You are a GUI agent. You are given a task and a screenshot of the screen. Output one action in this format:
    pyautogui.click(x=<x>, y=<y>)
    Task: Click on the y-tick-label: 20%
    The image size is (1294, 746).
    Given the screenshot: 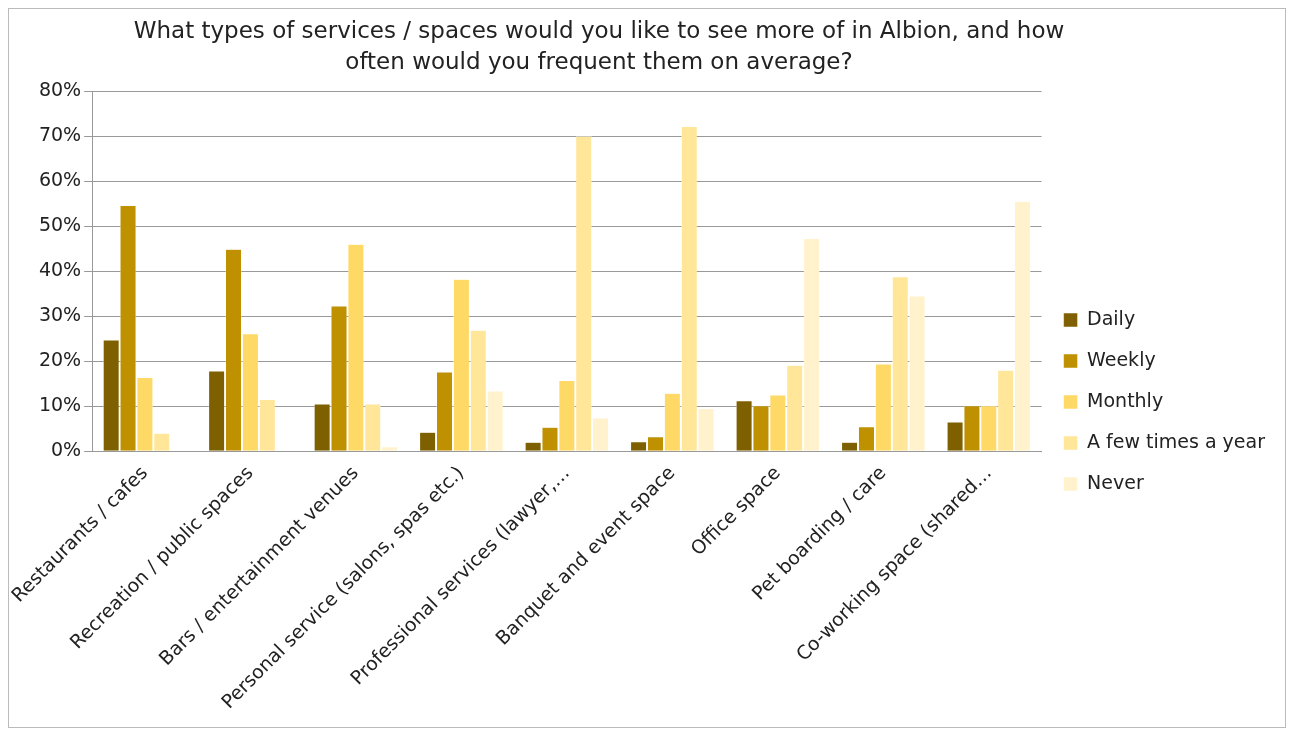 What is the action you would take?
    pyautogui.click(x=60, y=359)
    